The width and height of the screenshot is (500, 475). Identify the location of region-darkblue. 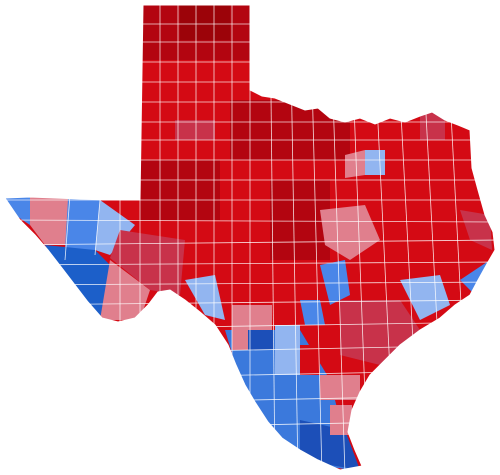
(261, 340).